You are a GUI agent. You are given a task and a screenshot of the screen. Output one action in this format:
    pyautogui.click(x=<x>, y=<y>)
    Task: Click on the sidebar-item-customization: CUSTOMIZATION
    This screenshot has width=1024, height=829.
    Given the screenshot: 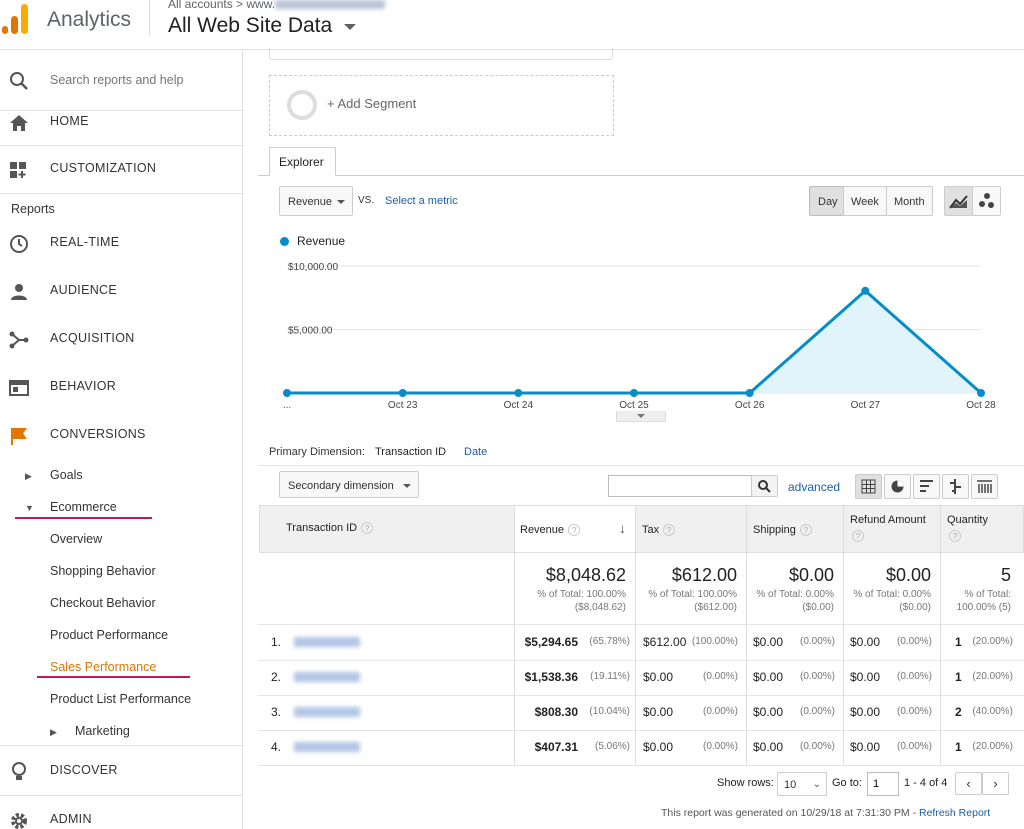 What is the action you would take?
    pyautogui.click(x=121, y=171)
    